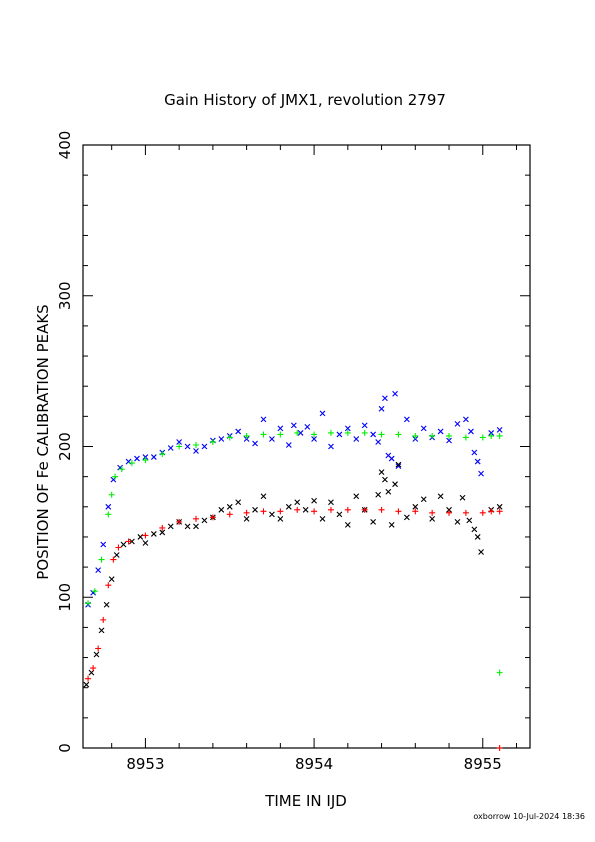 The width and height of the screenshot is (595, 842). Describe the element at coordinates (305, 100) in the screenshot. I see `chart-title: Gain History of JMX1, revolution 2797` at that location.